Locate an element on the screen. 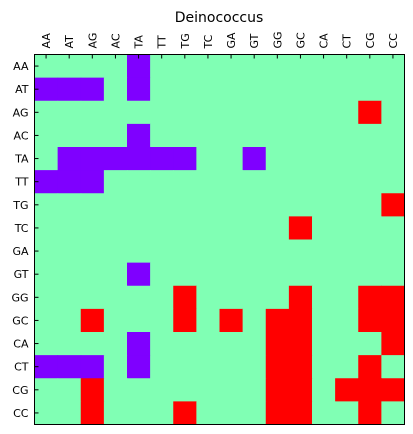 This screenshot has height=434, width=413. y-tick-label: TC is located at coordinates (21, 228).